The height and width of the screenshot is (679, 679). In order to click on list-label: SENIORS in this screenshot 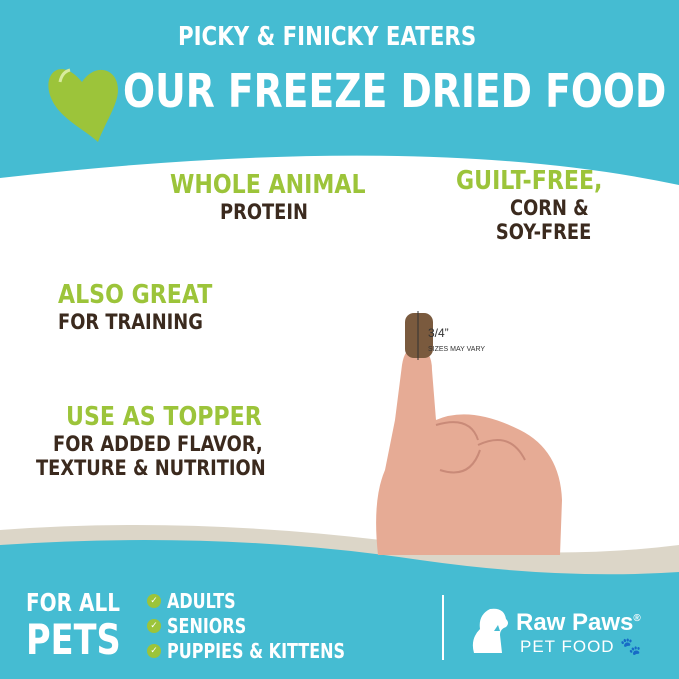, I will do `click(207, 625)`.